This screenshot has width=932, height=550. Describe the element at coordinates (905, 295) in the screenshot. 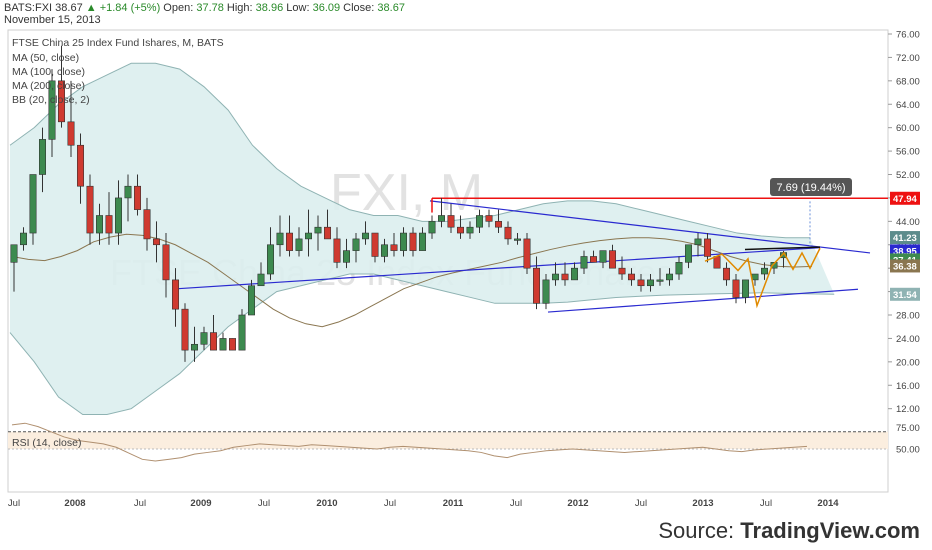

I see `price-label-text: 31.54` at that location.